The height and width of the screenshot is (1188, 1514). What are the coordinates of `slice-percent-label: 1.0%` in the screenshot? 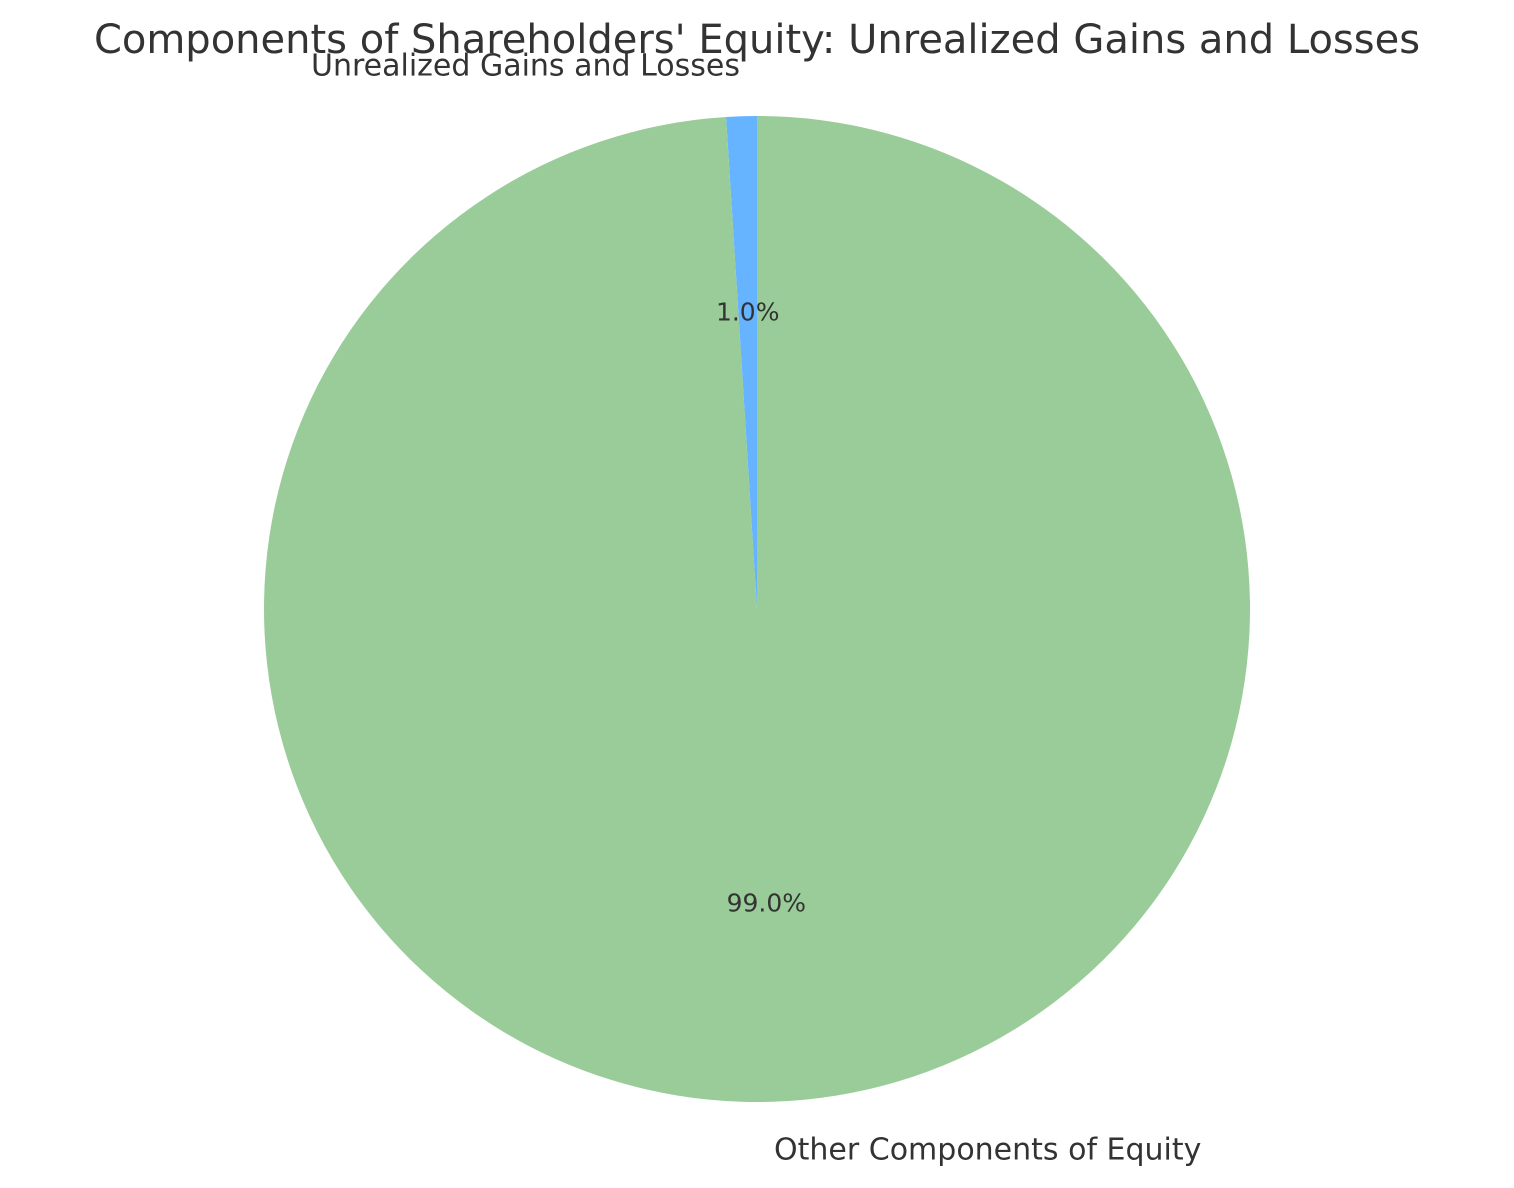 It's located at (748, 311).